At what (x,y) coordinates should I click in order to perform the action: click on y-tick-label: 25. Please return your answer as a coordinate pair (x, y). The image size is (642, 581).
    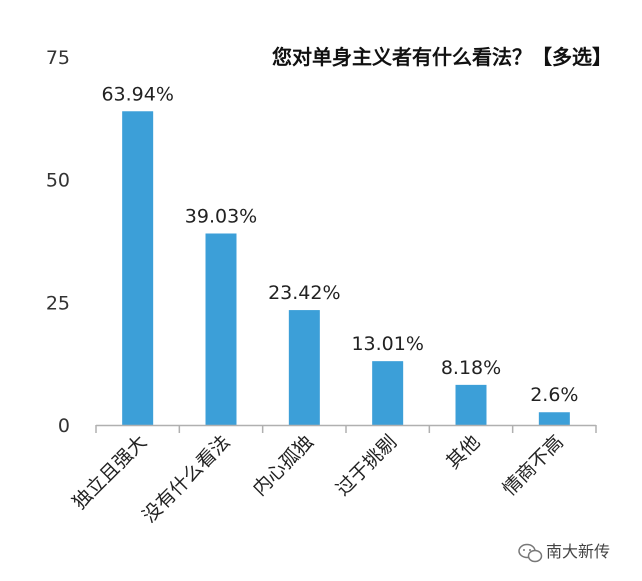
    Looking at the image, I should click on (58, 303).